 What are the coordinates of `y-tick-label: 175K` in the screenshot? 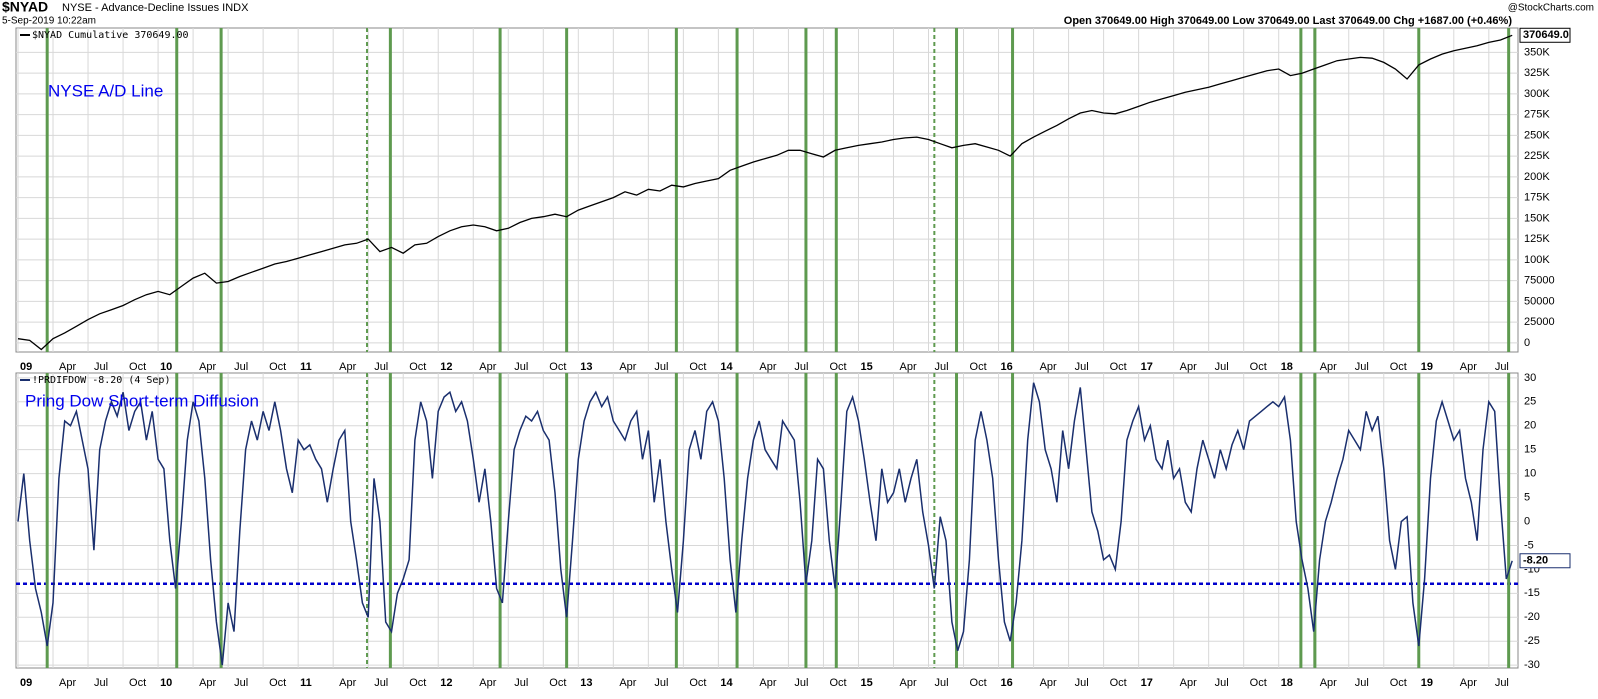 It's located at (1537, 198).